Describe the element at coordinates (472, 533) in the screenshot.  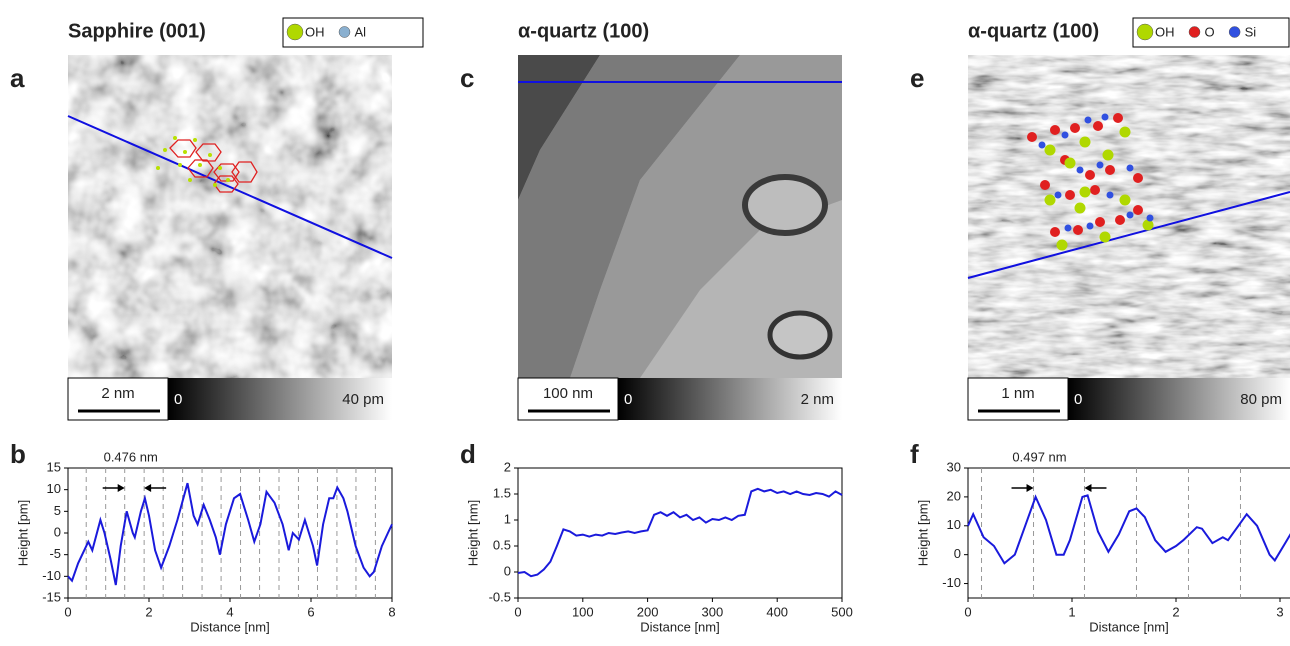
I see `y-axis-label: Height [nm]` at that location.